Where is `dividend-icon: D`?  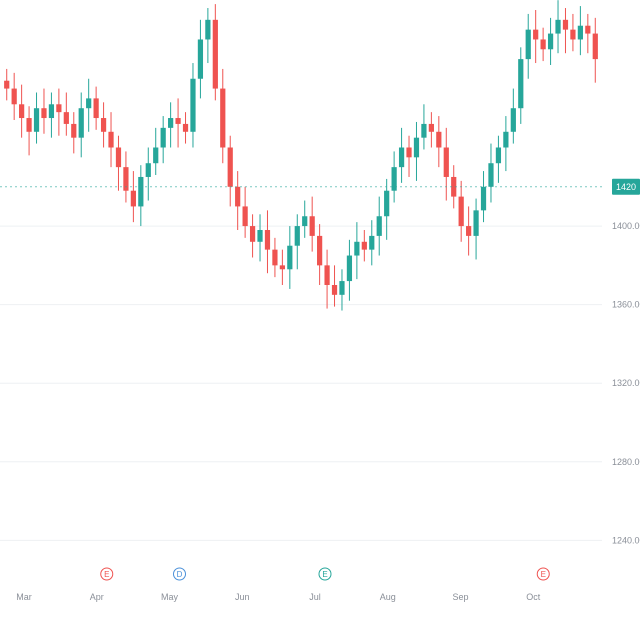 dividend-icon: D is located at coordinates (179, 574).